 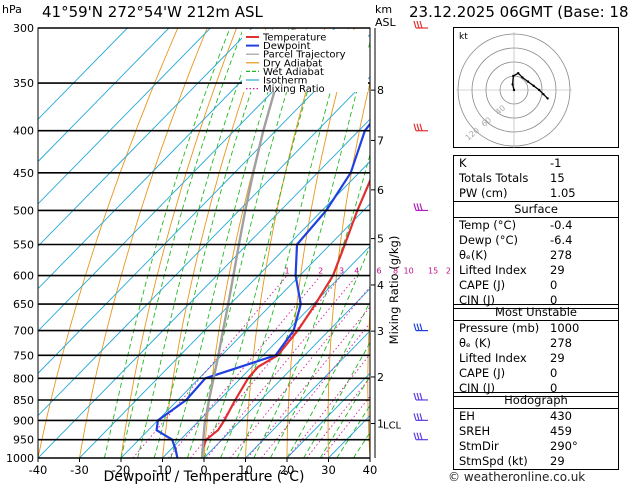 What do you see at coordinates (536, 446) in the screenshot?
I see `table-row: StmDir 290°` at bounding box center [536, 446].